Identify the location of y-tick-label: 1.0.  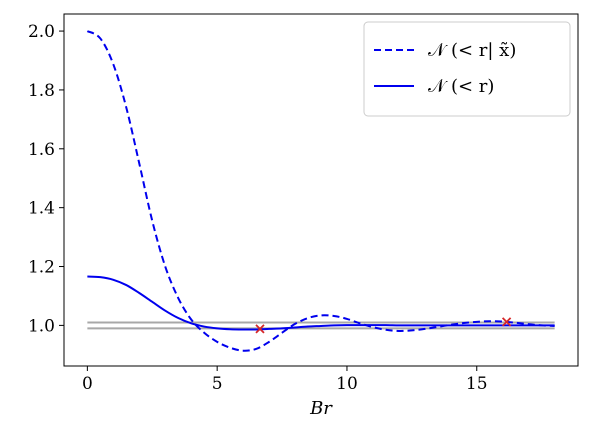
(41, 326).